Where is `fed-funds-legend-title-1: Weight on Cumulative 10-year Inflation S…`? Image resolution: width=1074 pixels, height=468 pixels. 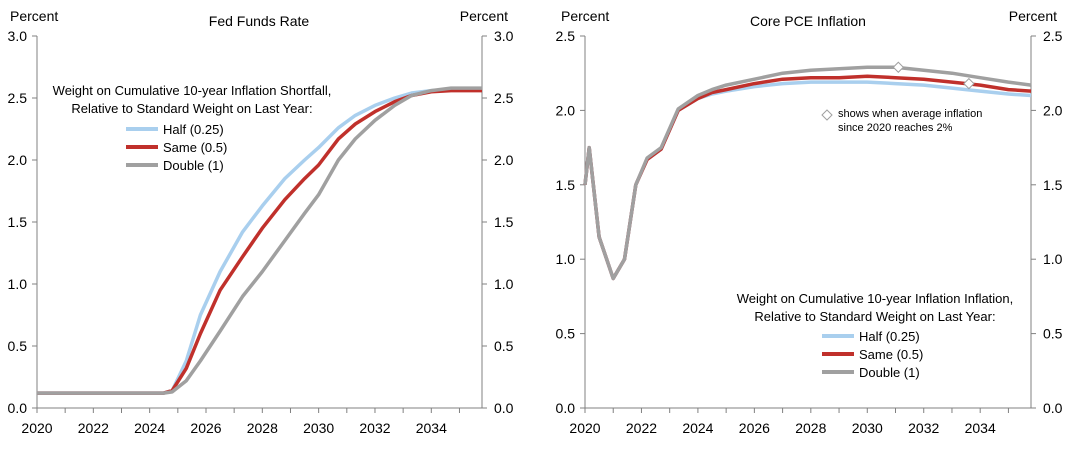 fed-funds-legend-title-1: Weight on Cumulative 10-year Inflation S… is located at coordinates (192, 90).